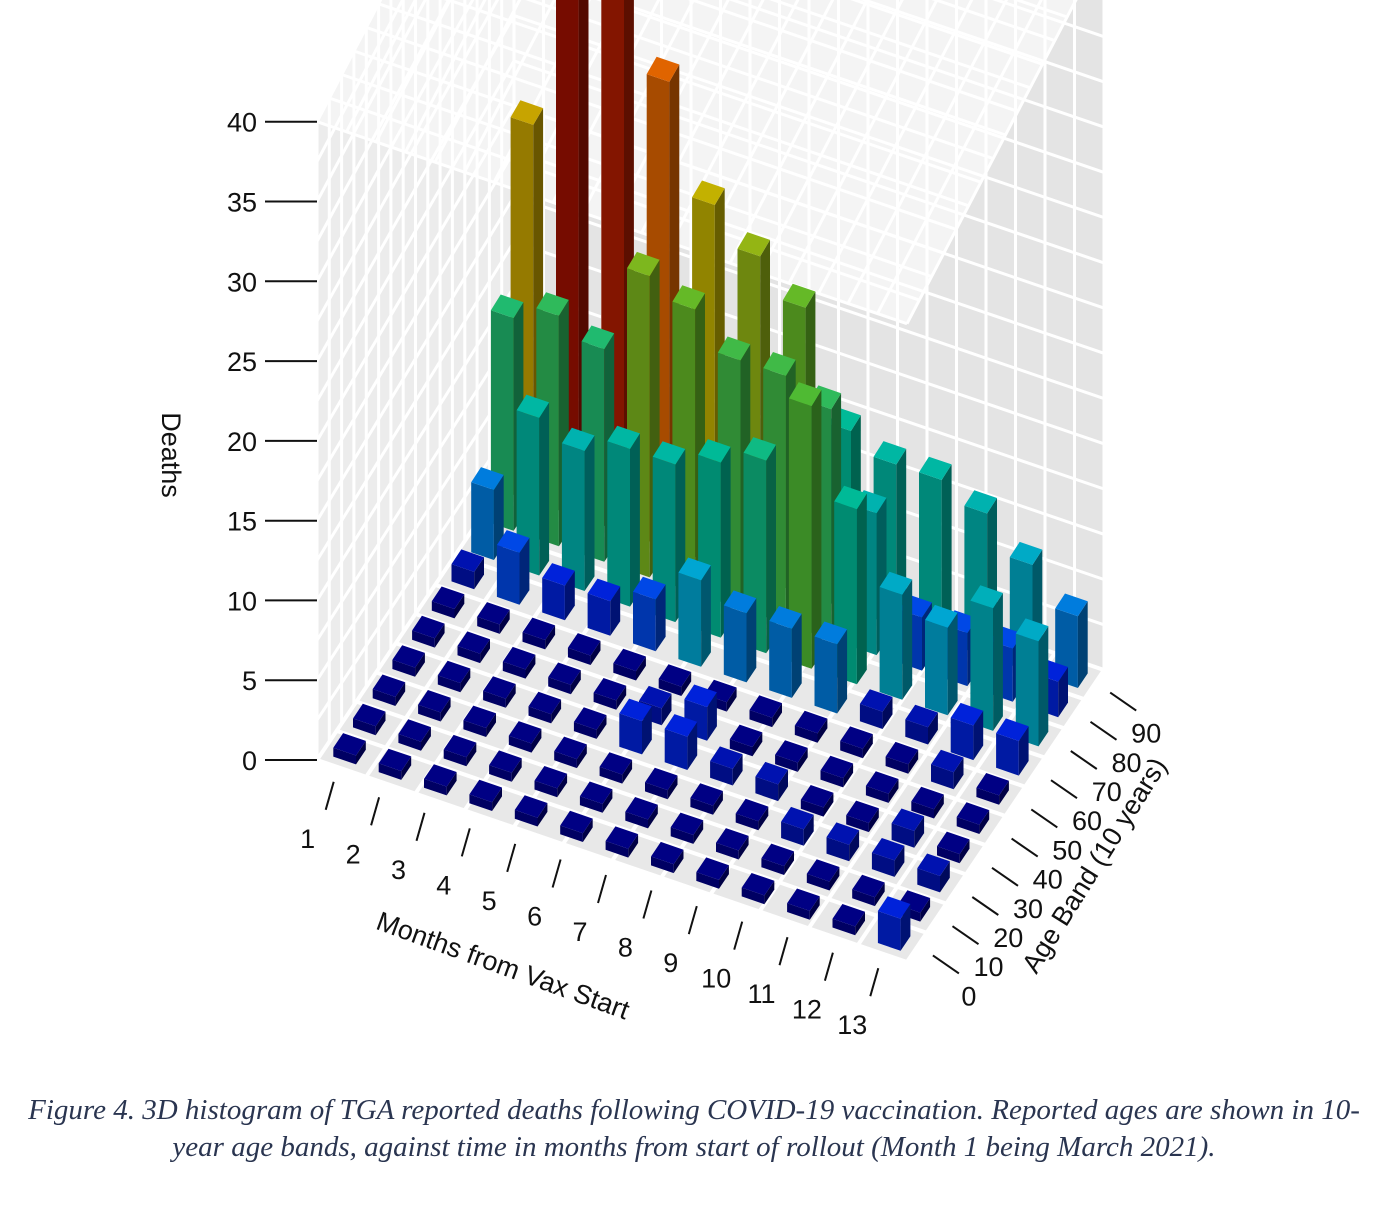  Describe the element at coordinates (443, 885) in the screenshot. I see `x-tick-label: 4` at that location.